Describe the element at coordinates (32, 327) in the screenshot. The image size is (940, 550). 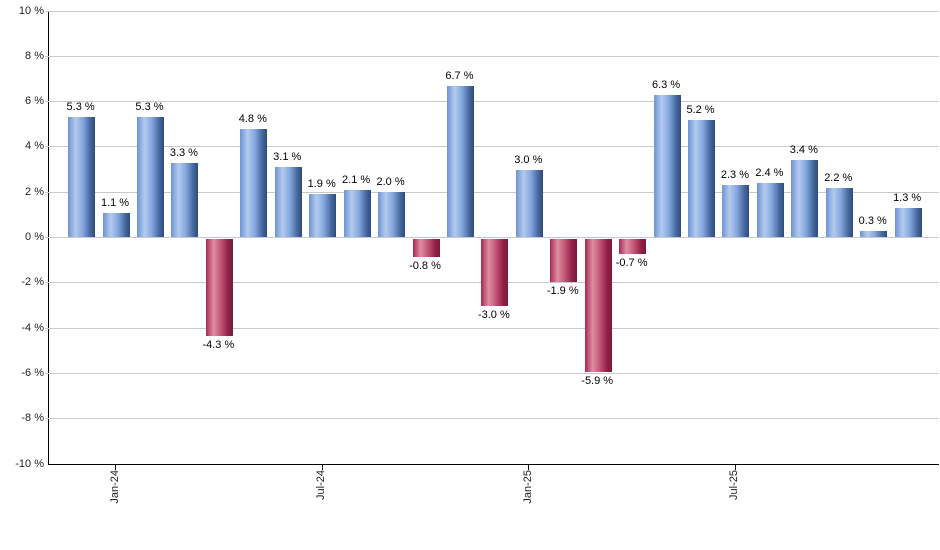
I see `y-axis-tick-label: -4 %` at that location.